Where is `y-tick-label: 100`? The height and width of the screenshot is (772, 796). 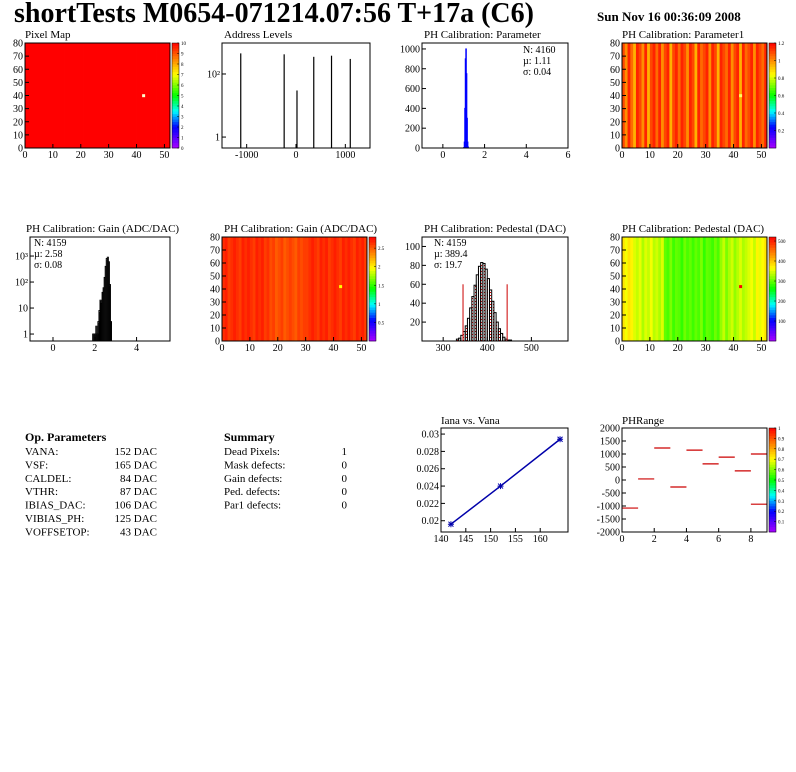
y-tick-label: 100 is located at coordinates (412, 247).